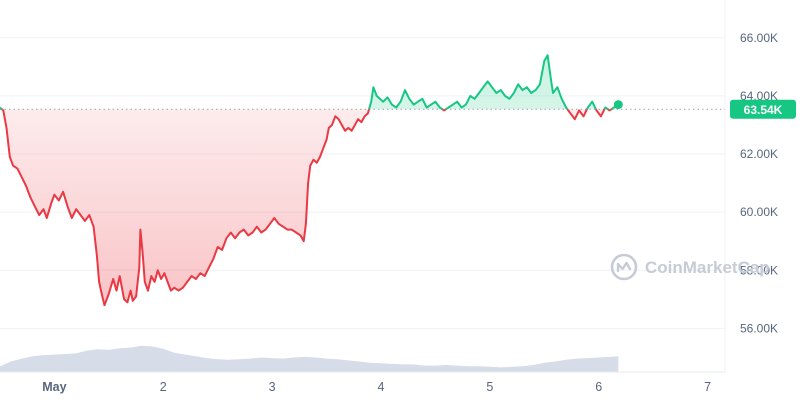 The width and height of the screenshot is (800, 400). What do you see at coordinates (759, 96) in the screenshot?
I see `y-tick-label: 64.00K` at bounding box center [759, 96].